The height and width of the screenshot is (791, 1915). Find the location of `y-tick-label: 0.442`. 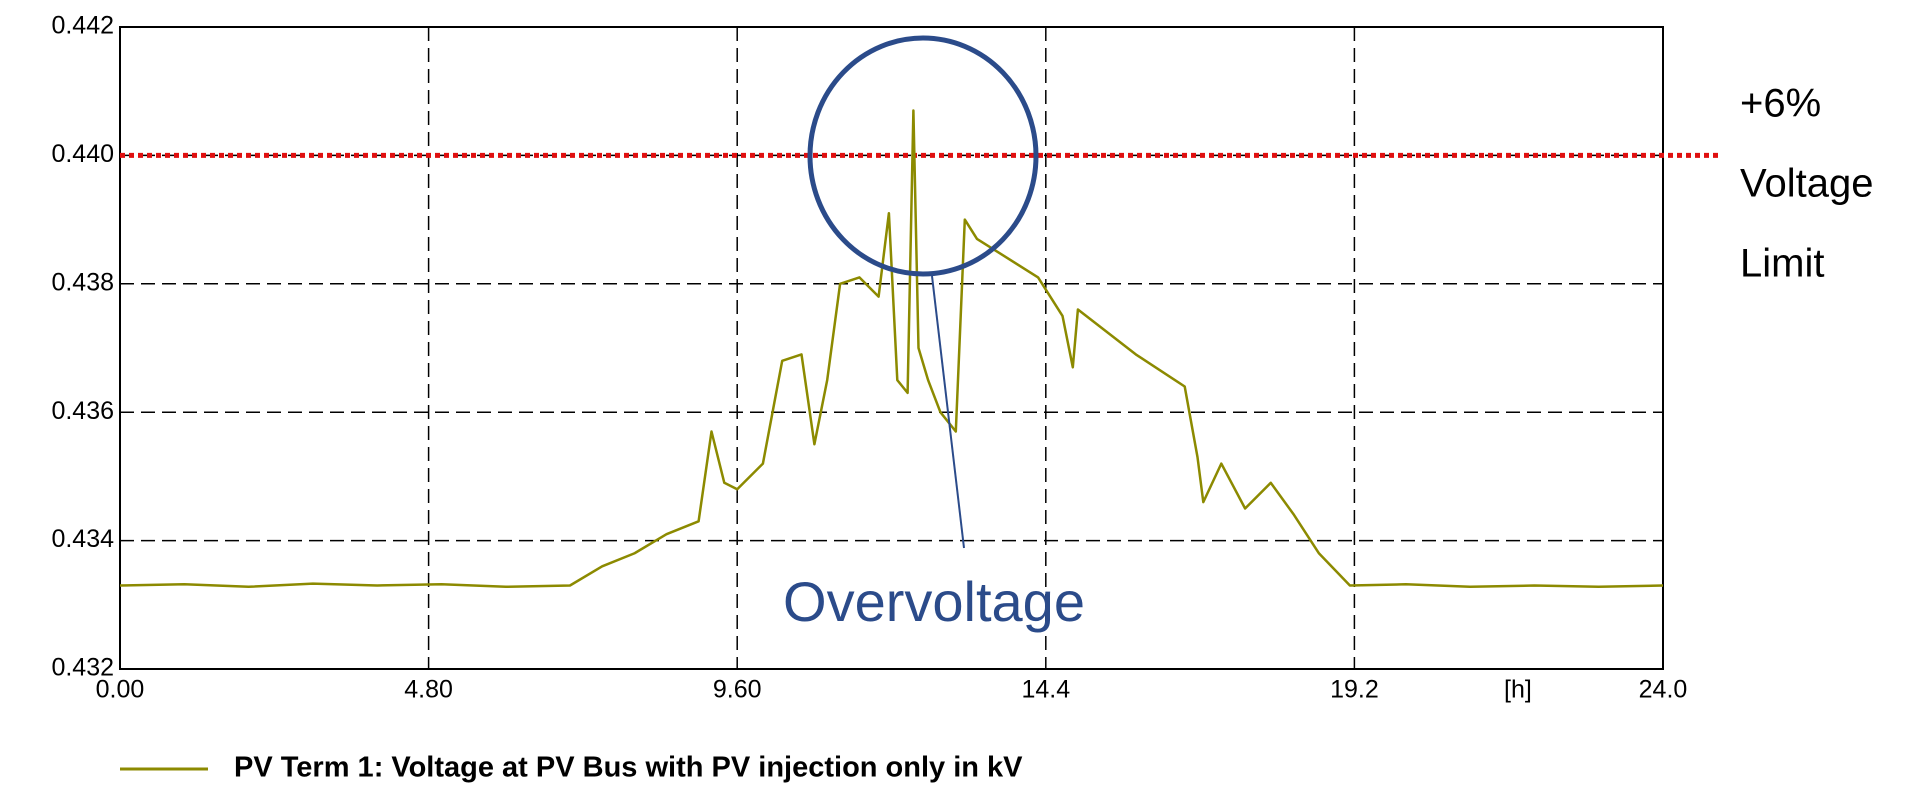

y-tick-label: 0.442 is located at coordinates (82, 26).